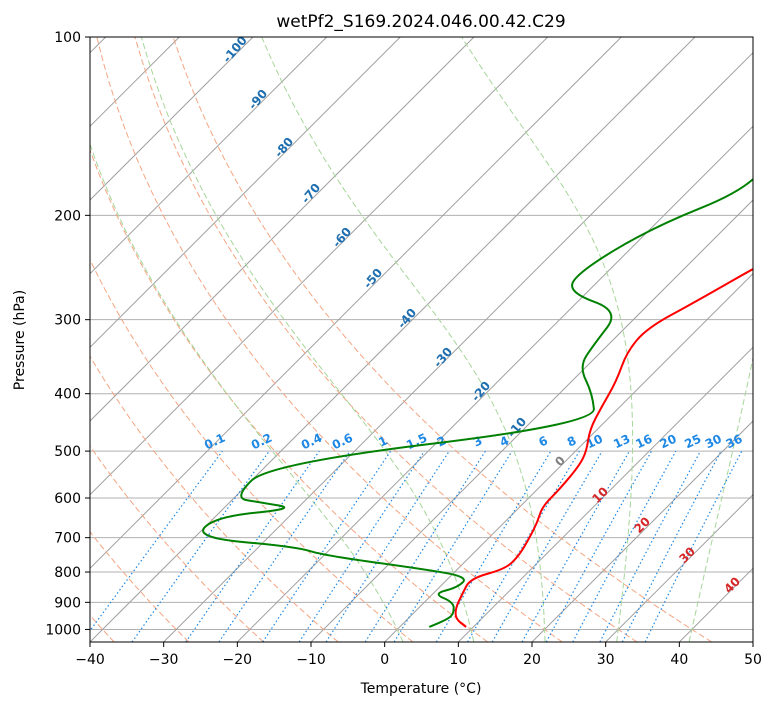 This screenshot has width=775, height=708. Describe the element at coordinates (443, 358) in the screenshot. I see `dry-adiabat-label: -30` at that location.